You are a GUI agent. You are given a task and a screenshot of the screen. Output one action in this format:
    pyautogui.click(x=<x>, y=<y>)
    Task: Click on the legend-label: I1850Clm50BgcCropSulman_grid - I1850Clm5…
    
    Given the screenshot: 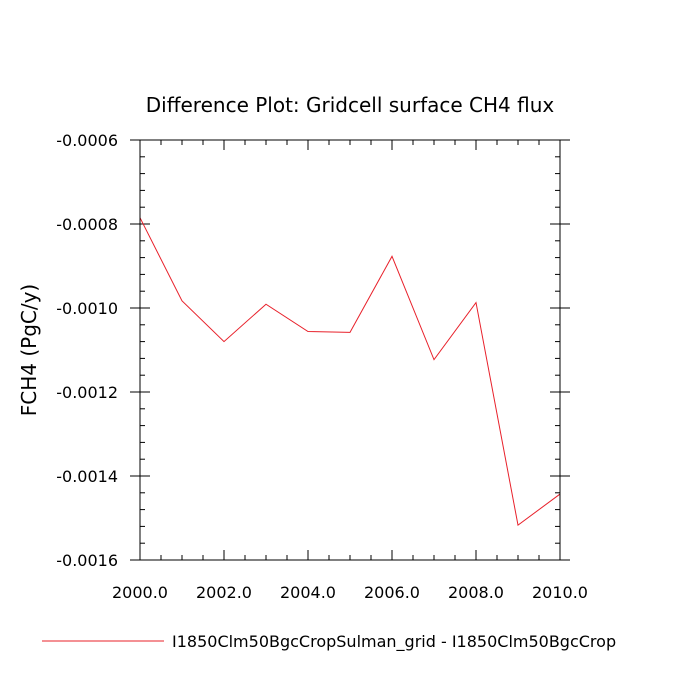 What is the action you would take?
    pyautogui.click(x=394, y=642)
    